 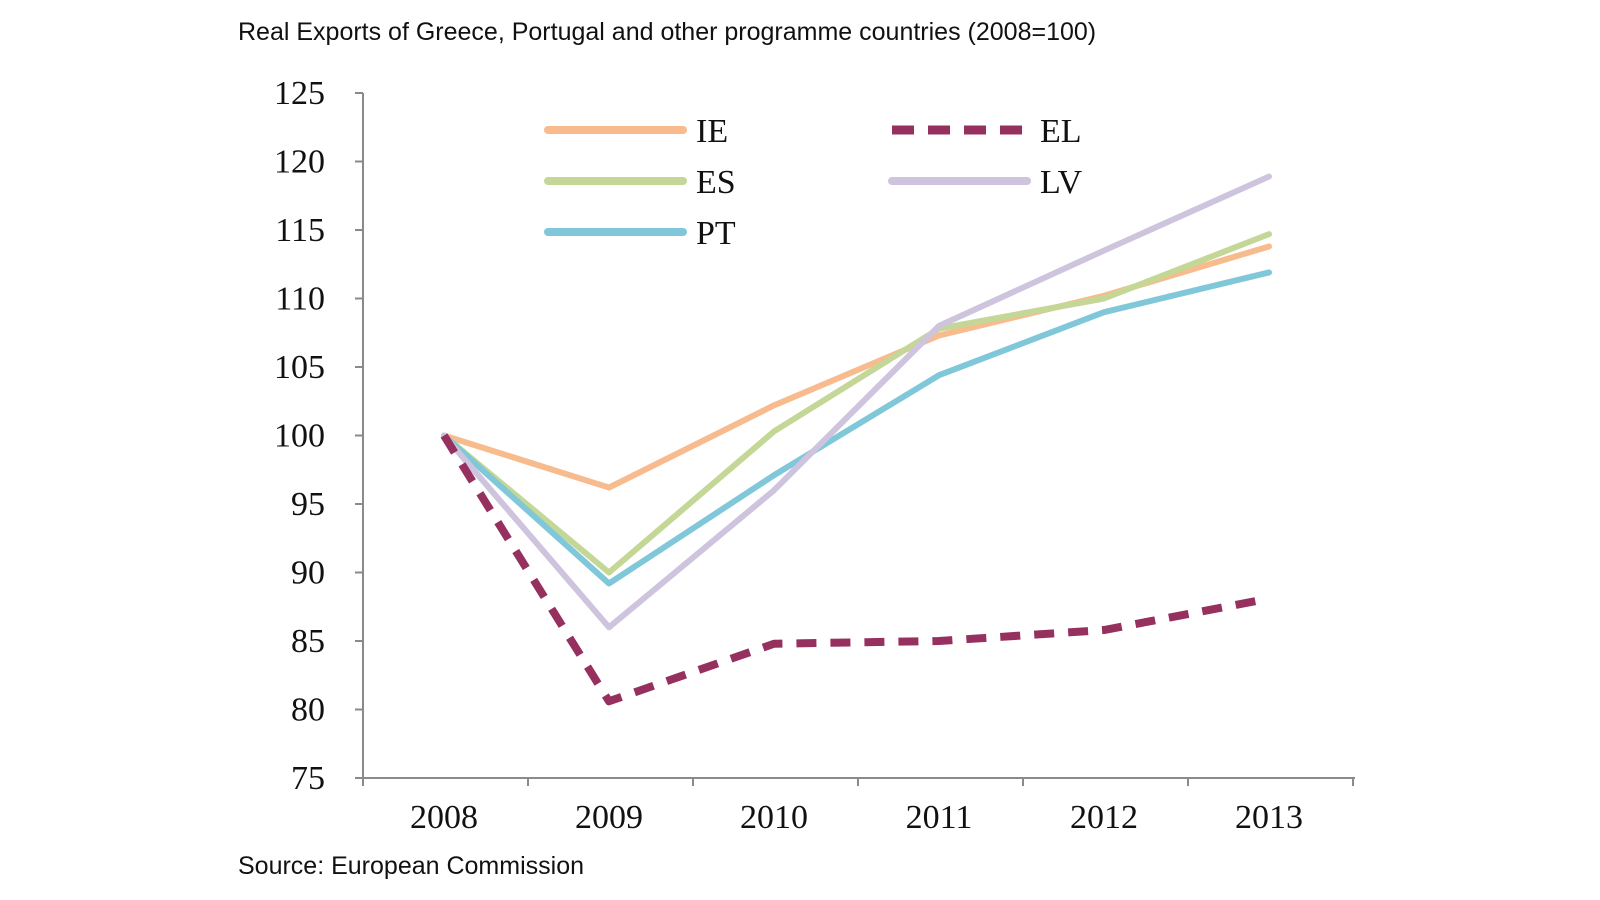 I want to click on legend-label-es: ES, so click(x=716, y=182).